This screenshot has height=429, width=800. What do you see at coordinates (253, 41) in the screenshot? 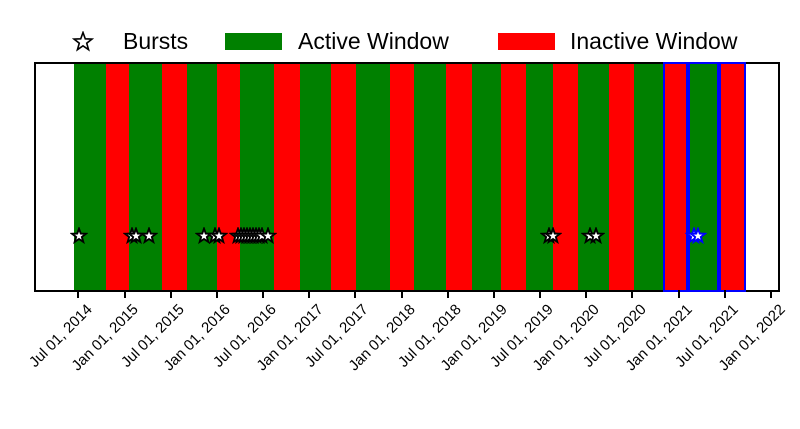
I see `active-window-swatch` at bounding box center [253, 41].